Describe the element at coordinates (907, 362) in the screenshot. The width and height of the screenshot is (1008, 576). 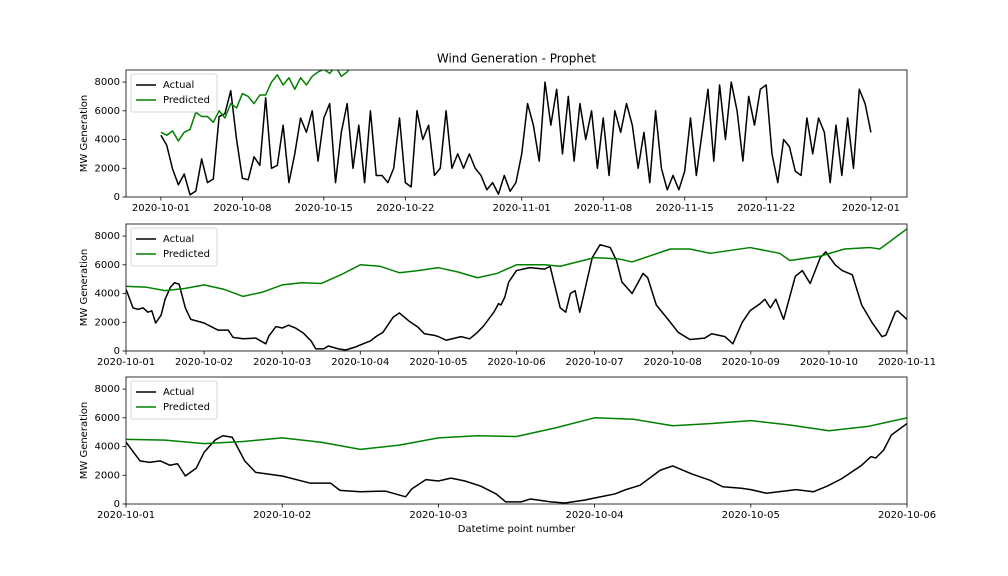
I see `x-tick-label: 2020-10-11` at that location.